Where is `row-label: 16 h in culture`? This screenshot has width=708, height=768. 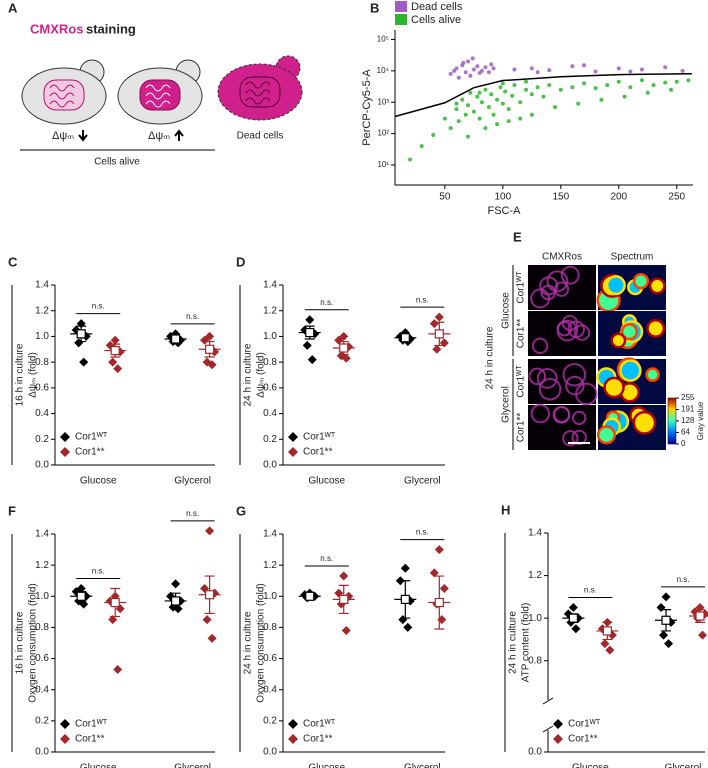
row-label: 16 h in culture is located at coordinates (20, 642).